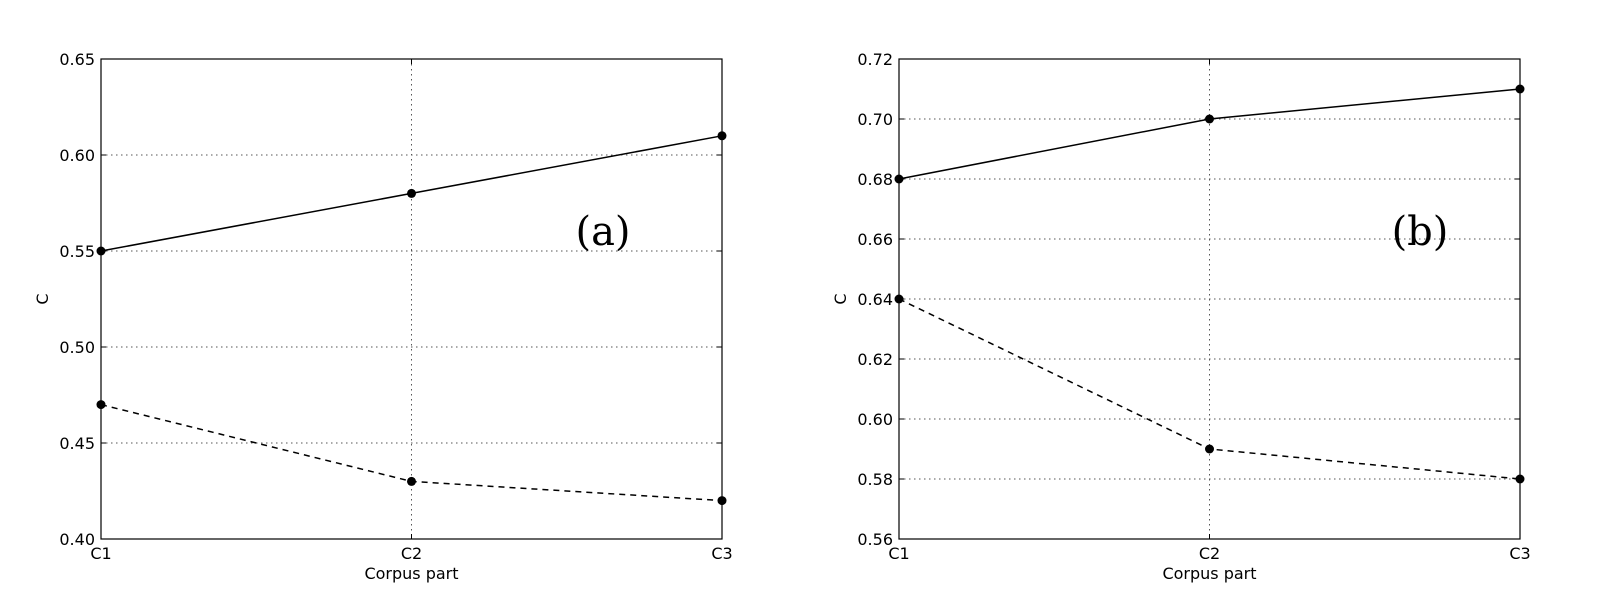 The width and height of the screenshot is (1600, 600). I want to click on y-tick-label: 0.66, so click(875, 239).